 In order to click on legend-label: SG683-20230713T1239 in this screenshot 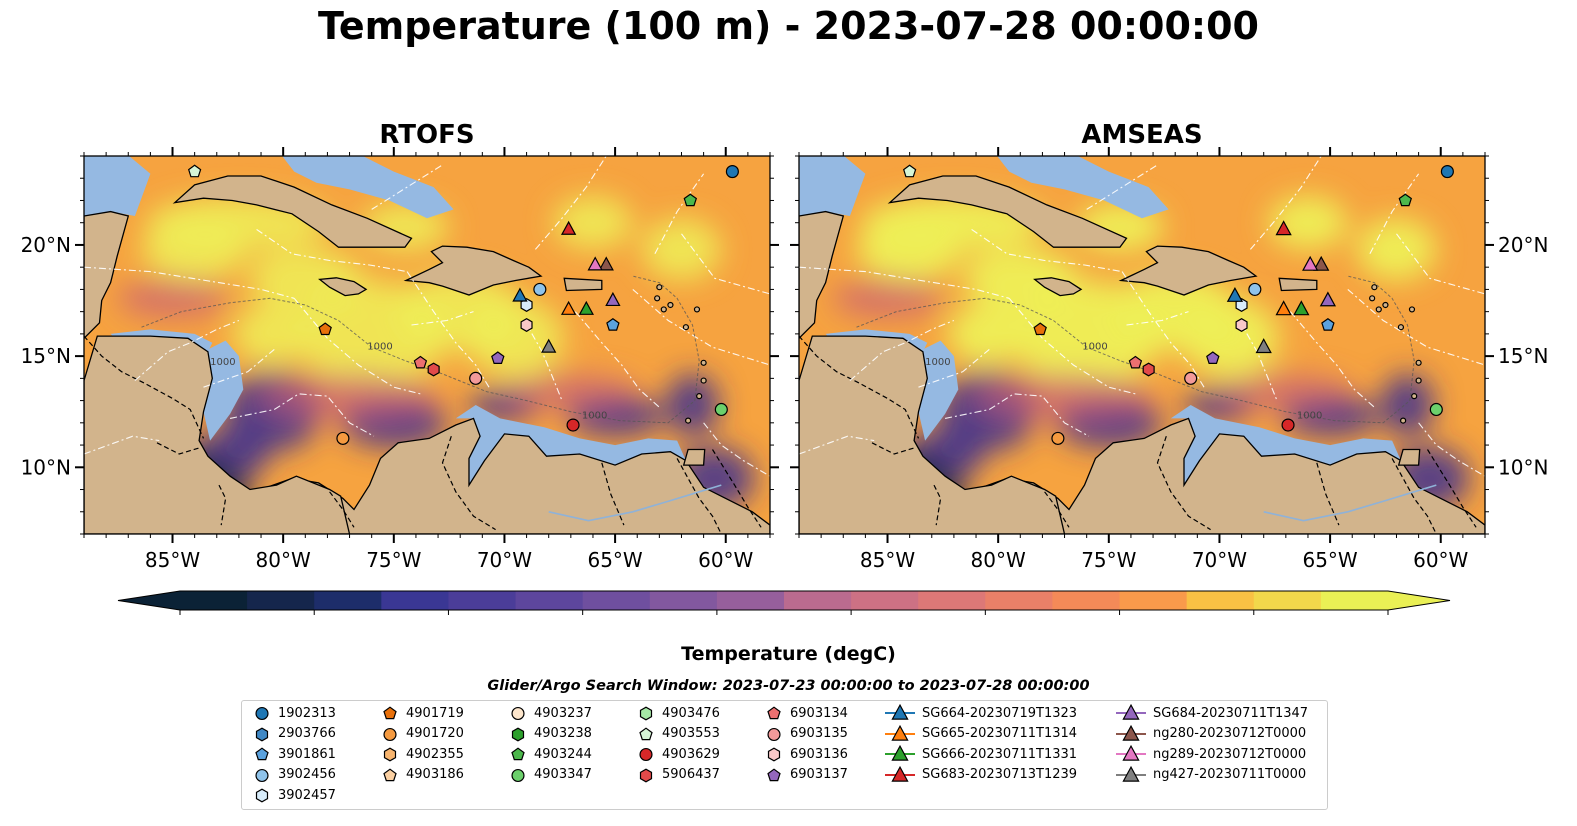, I will do `click(1000, 774)`.